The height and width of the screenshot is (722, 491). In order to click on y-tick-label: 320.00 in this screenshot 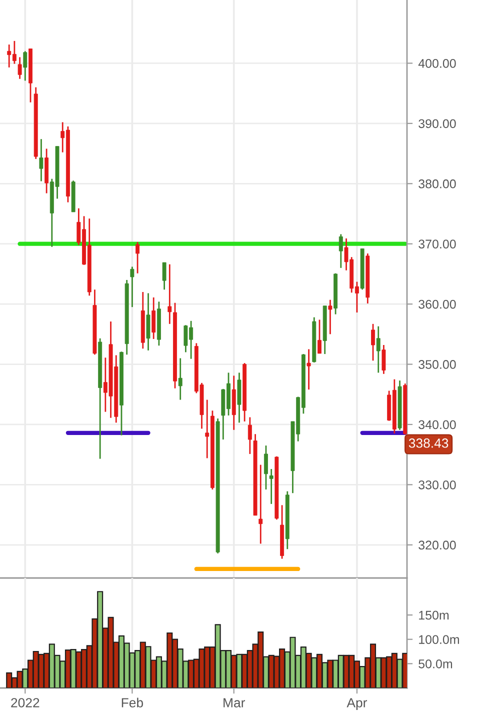, I will do `click(437, 545)`.